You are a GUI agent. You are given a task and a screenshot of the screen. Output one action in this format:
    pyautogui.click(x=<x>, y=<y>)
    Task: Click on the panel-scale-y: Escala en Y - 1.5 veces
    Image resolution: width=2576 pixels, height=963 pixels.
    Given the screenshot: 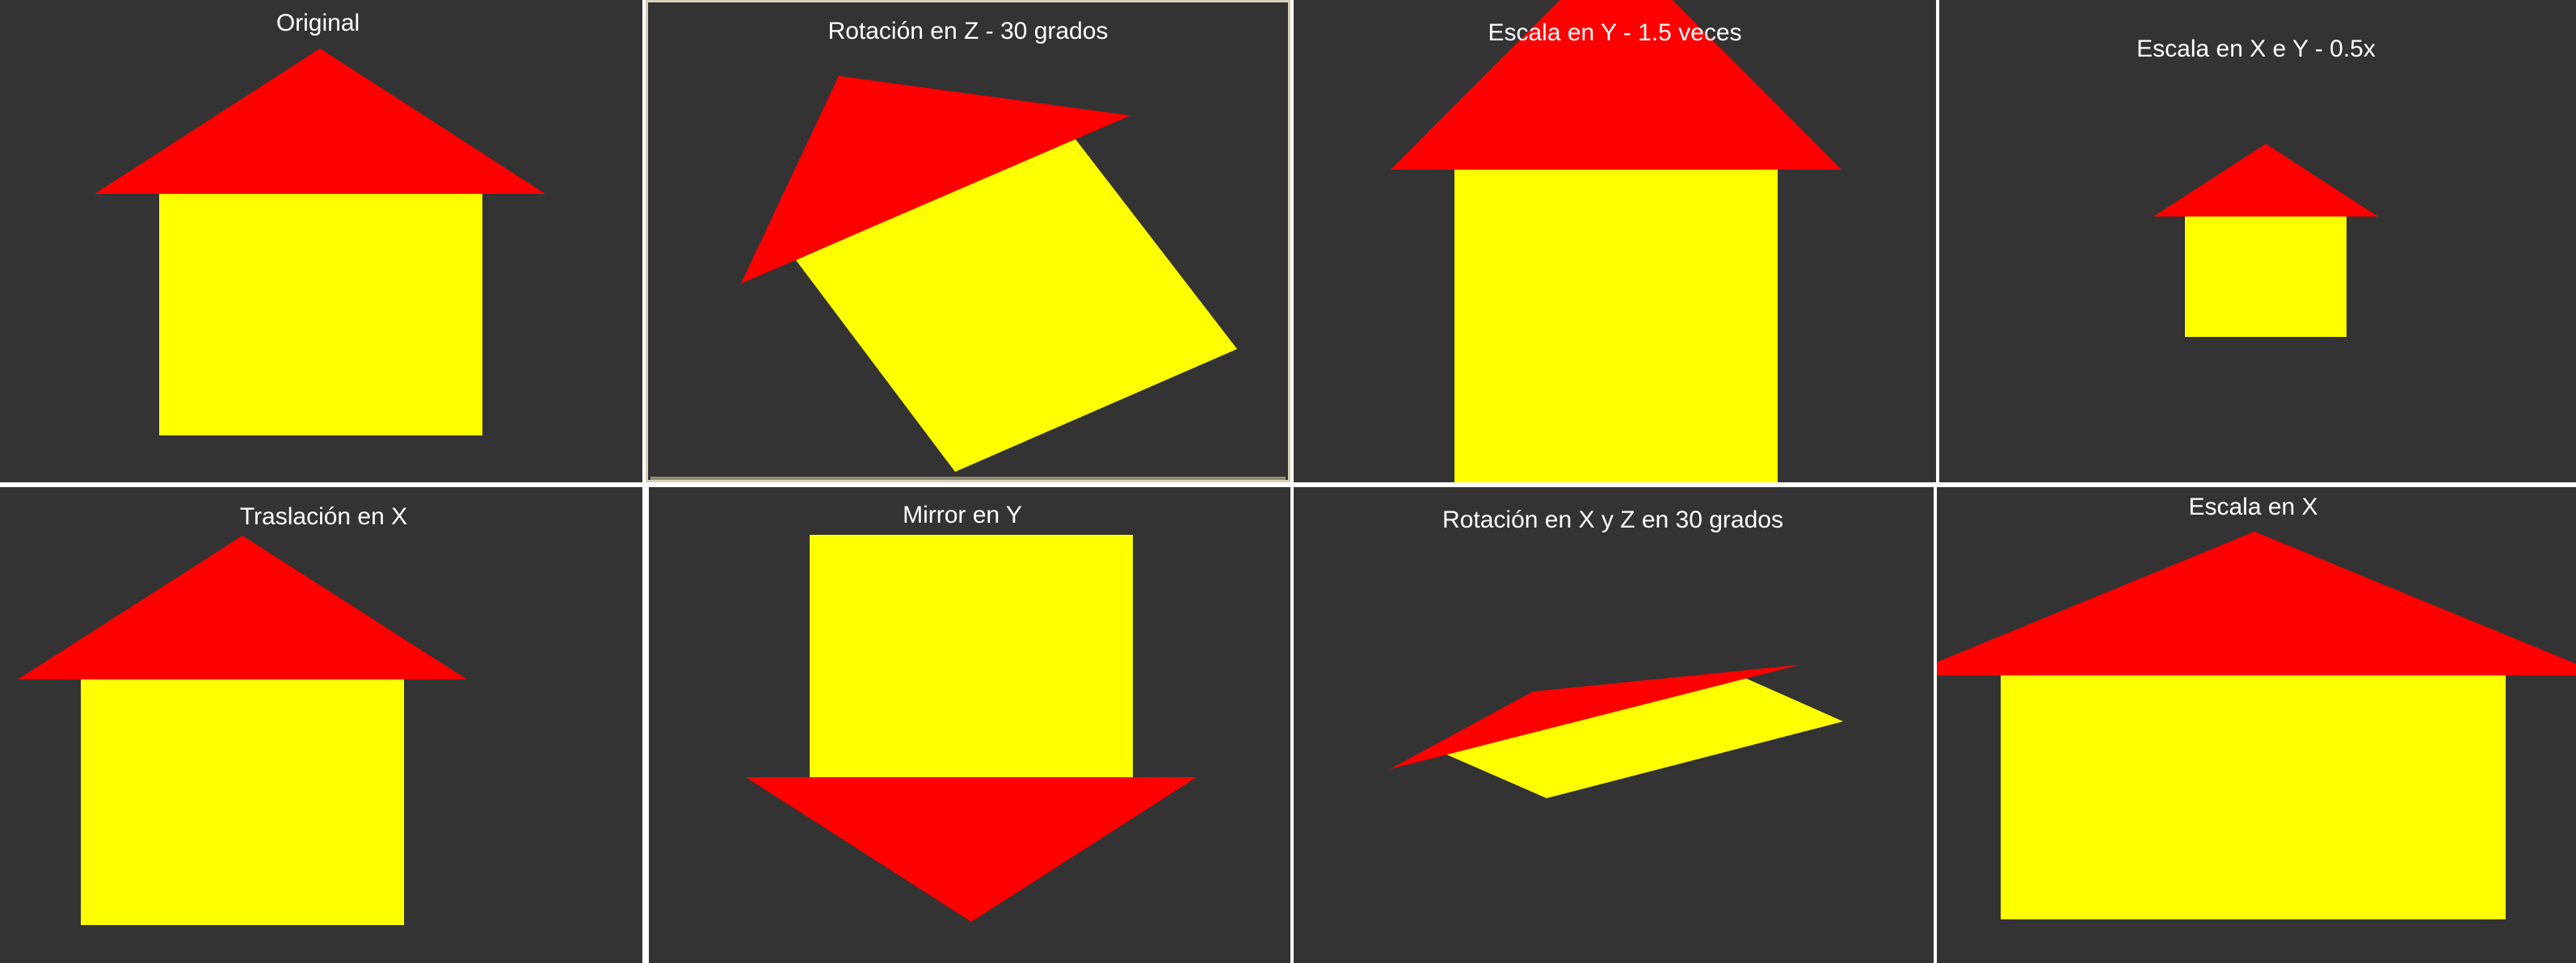 What is the action you would take?
    pyautogui.click(x=1615, y=241)
    